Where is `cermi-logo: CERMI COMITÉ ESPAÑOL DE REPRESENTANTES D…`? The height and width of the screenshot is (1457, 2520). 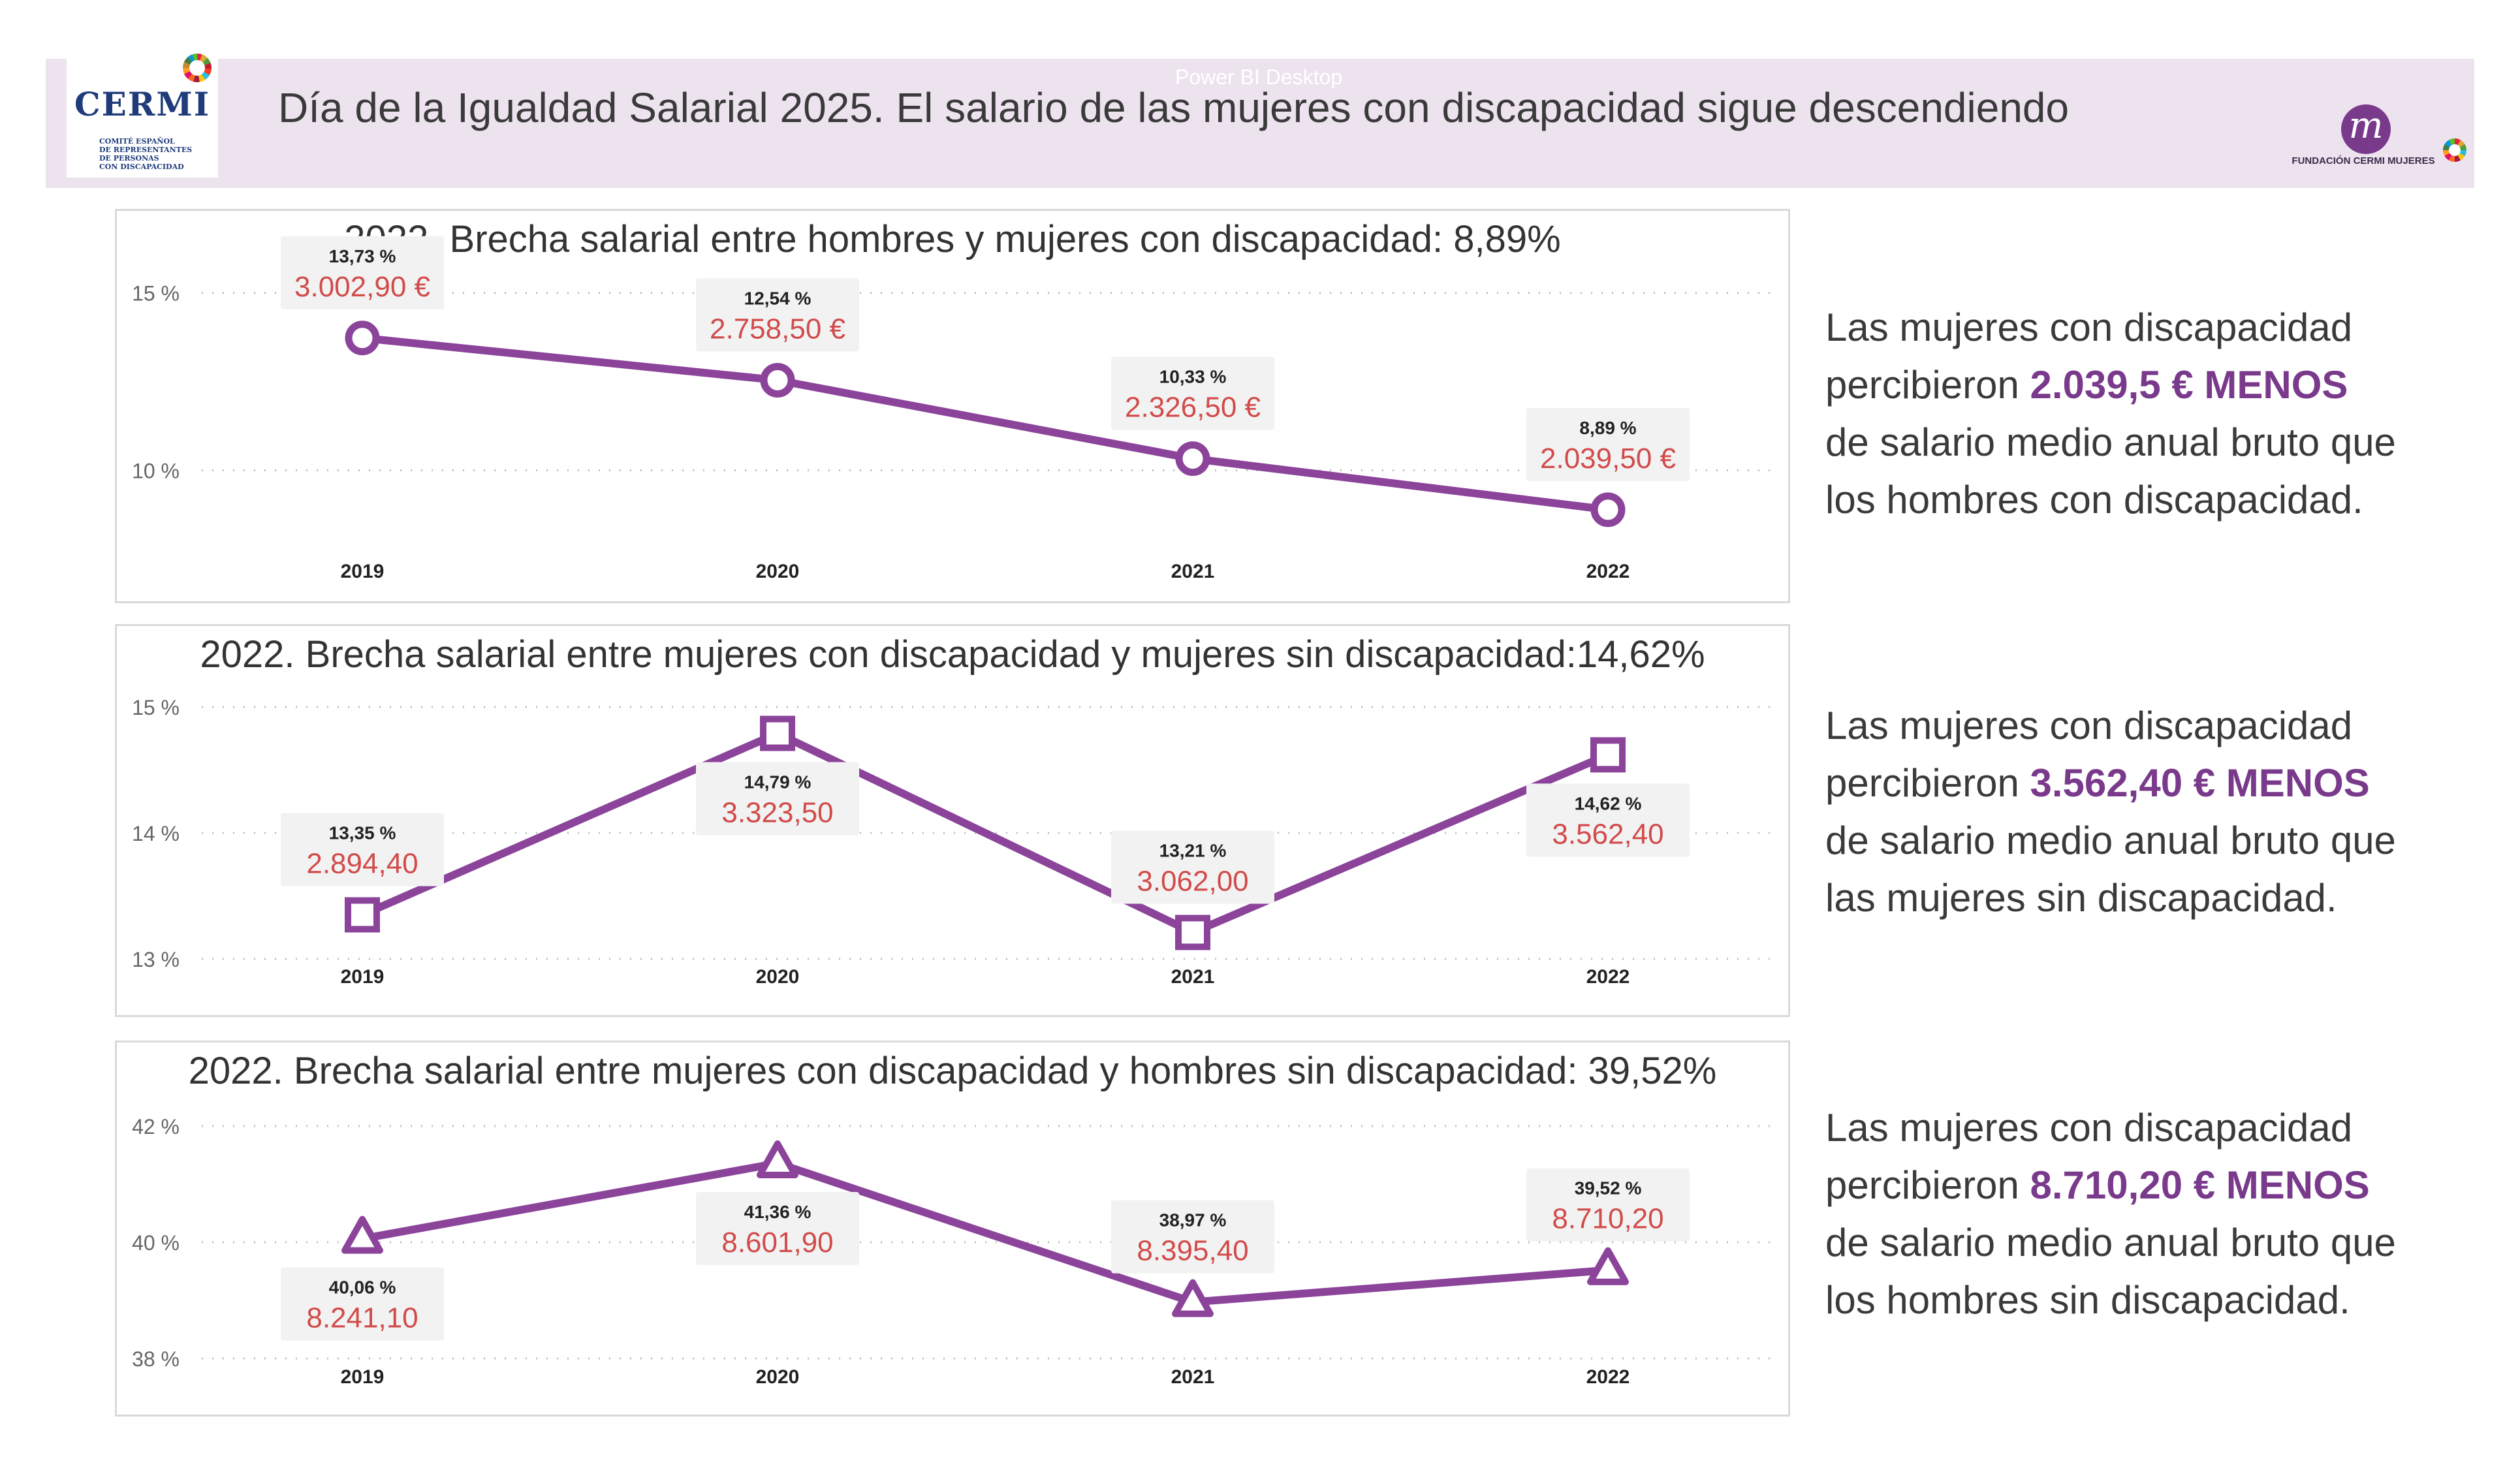
cermi-logo: CERMI COMITÉ ESPAÑOL DE REPRESENTANTES D… is located at coordinates (142, 116).